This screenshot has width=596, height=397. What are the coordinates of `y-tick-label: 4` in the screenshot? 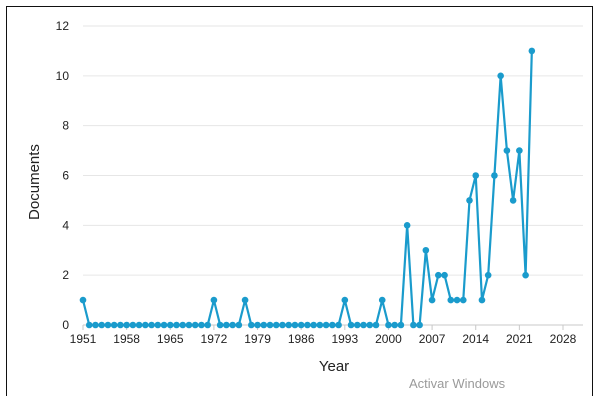 It's located at (65, 225).